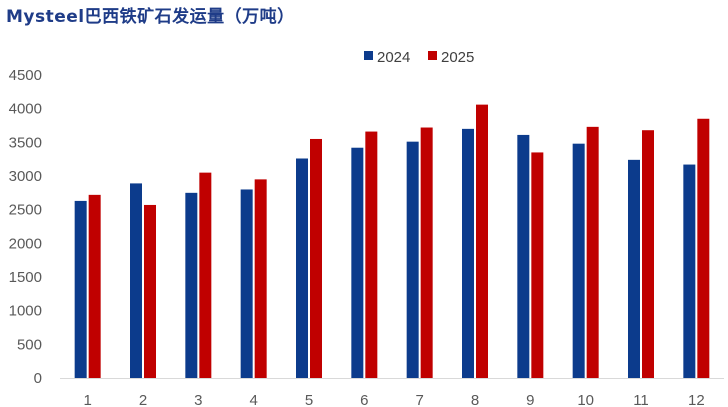 The width and height of the screenshot is (728, 407). What do you see at coordinates (25, 227) in the screenshot?
I see `y-axis: 0 500 1000 1500 2000 2500 3000 3500 4000 4500` at bounding box center [25, 227].